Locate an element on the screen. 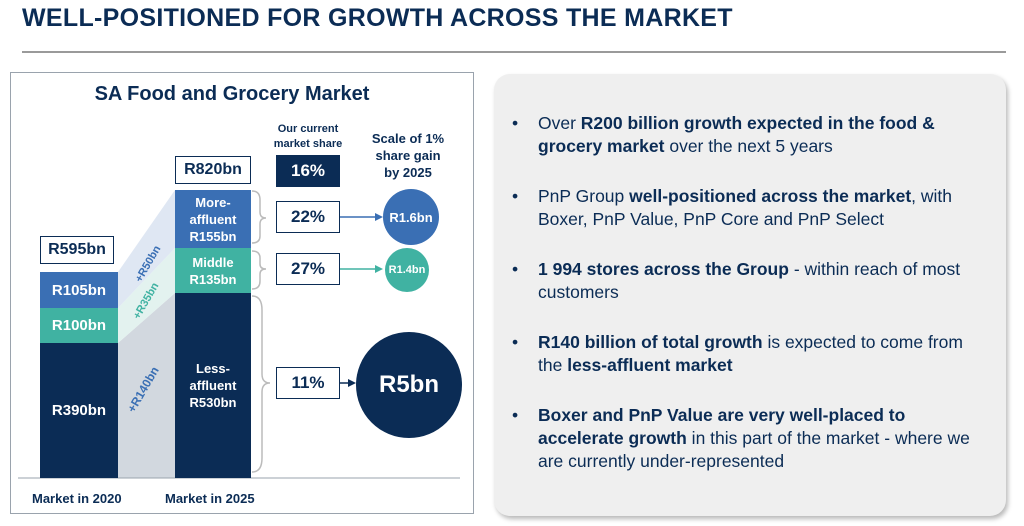  bar-2025-bot-line2: affluent is located at coordinates (213, 385).